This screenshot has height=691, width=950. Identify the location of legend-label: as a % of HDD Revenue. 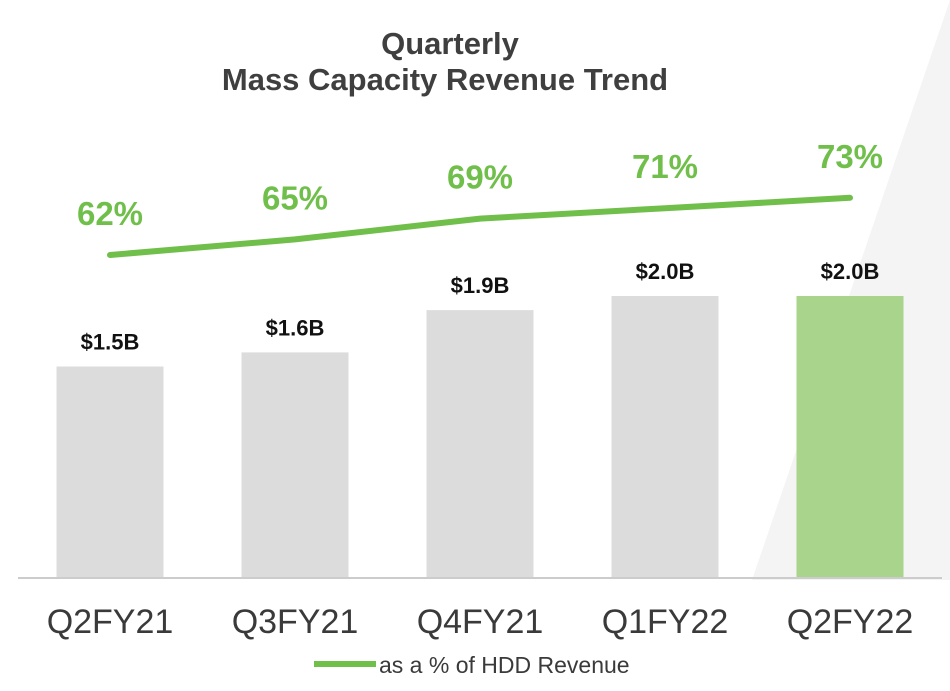
(504, 665).